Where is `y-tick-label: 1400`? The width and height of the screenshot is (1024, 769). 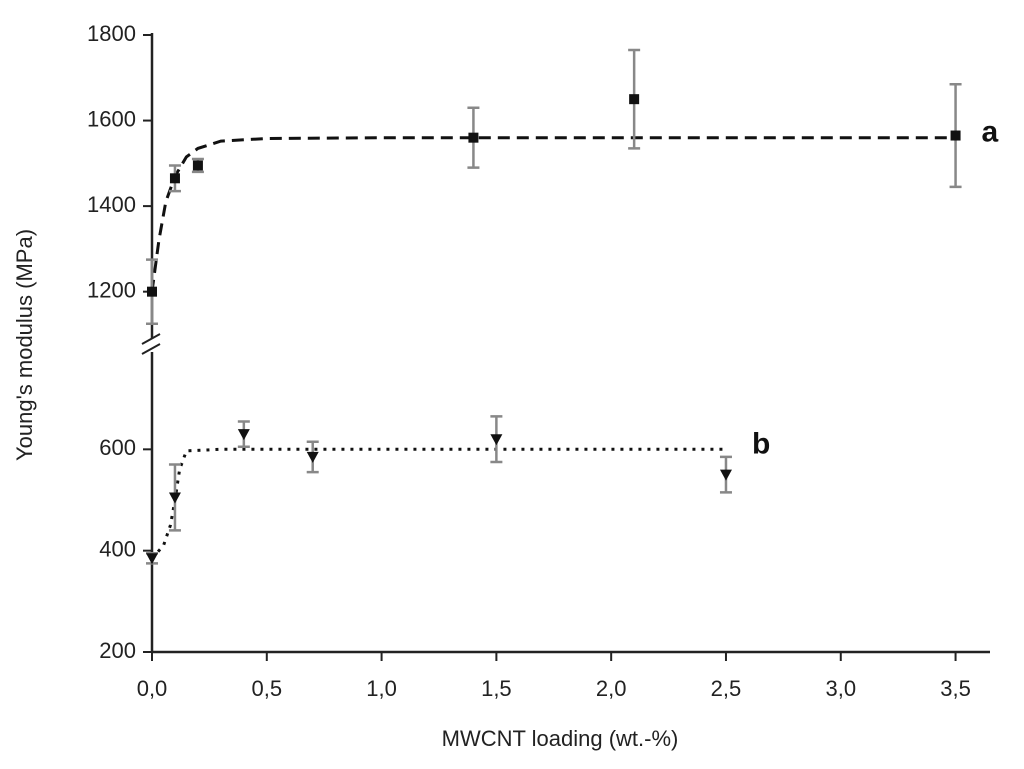
y-tick-label: 1400 is located at coordinates (111, 204).